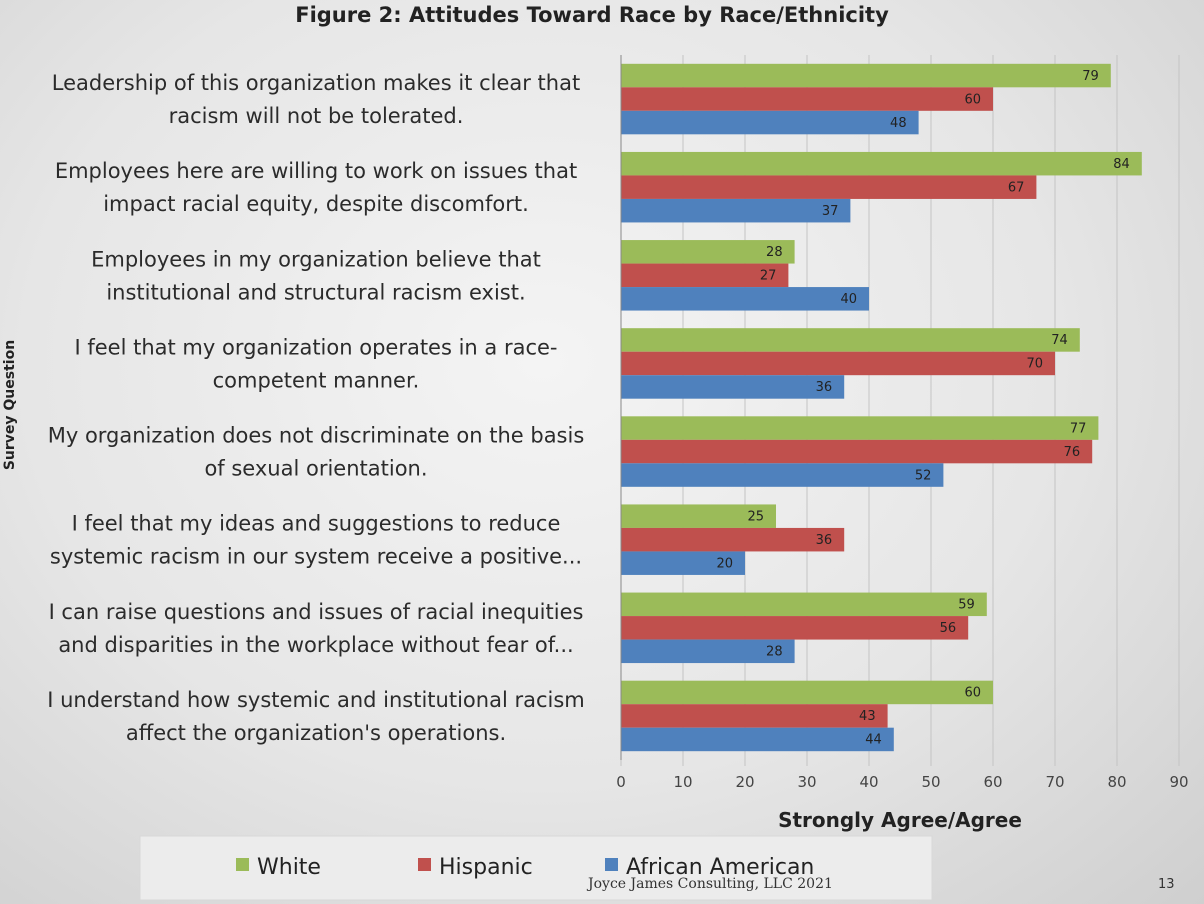 The width and height of the screenshot is (1204, 904). What do you see at coordinates (868, 782) in the screenshot?
I see `x-tick-label: 40` at bounding box center [868, 782].